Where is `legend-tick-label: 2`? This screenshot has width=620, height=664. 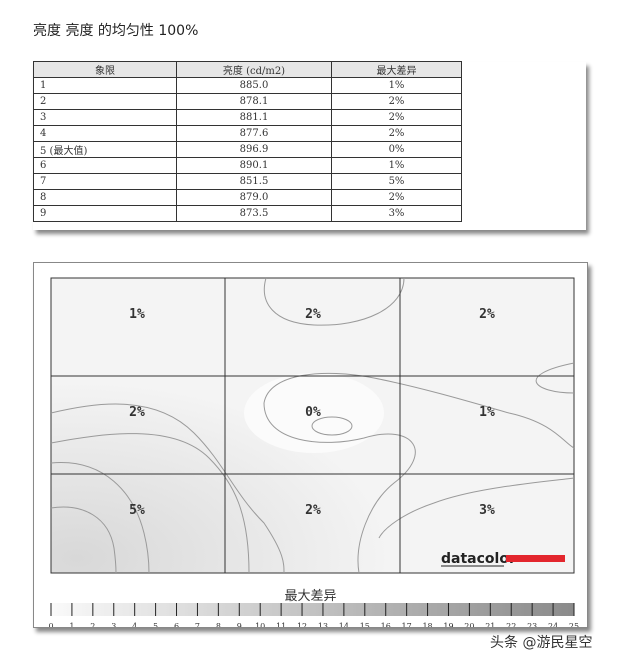 legend-tick-label: 2 is located at coordinates (92, 624).